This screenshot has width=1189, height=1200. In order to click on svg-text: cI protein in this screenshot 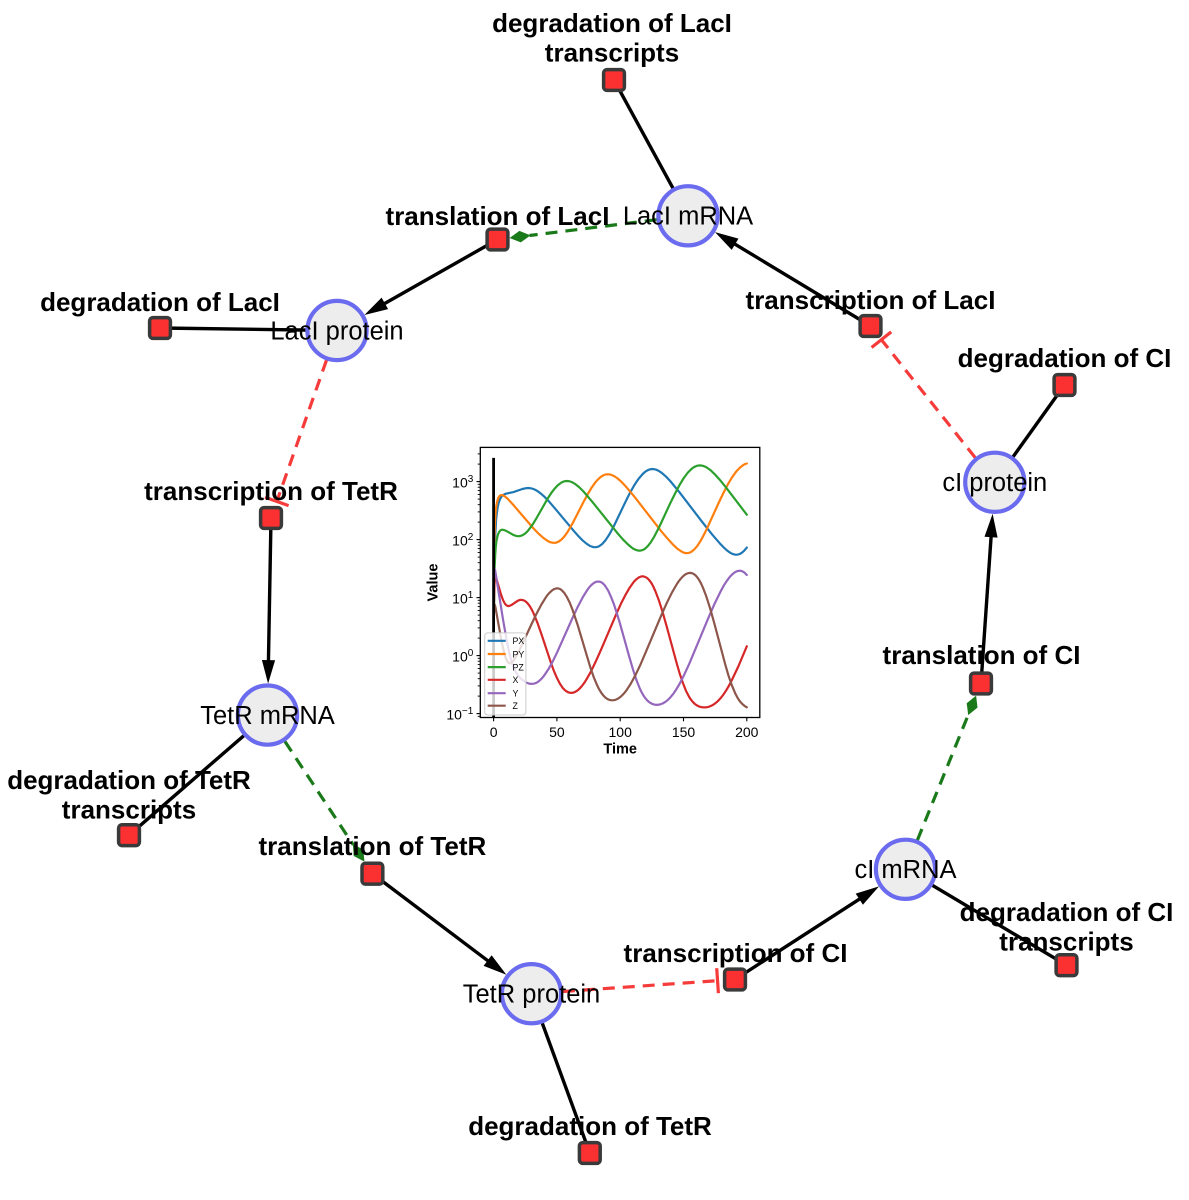, I will do `click(994, 483)`.